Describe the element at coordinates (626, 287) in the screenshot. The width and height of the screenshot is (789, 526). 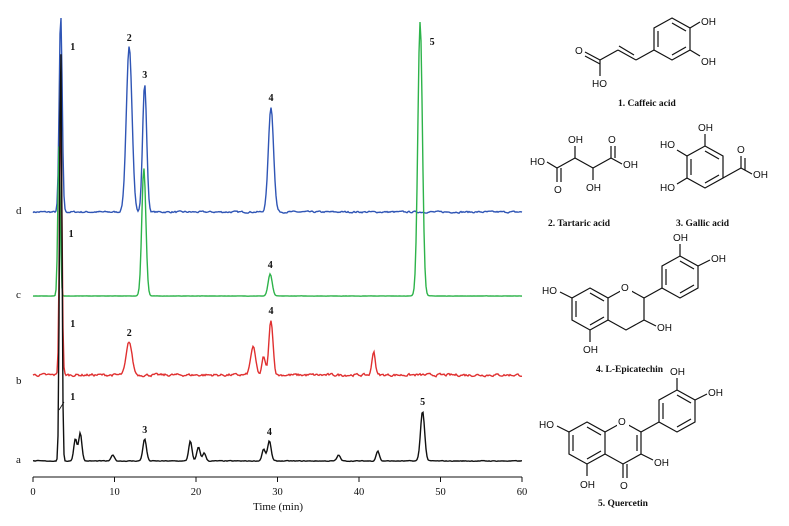
I see `epicatechin-o-gap` at that location.